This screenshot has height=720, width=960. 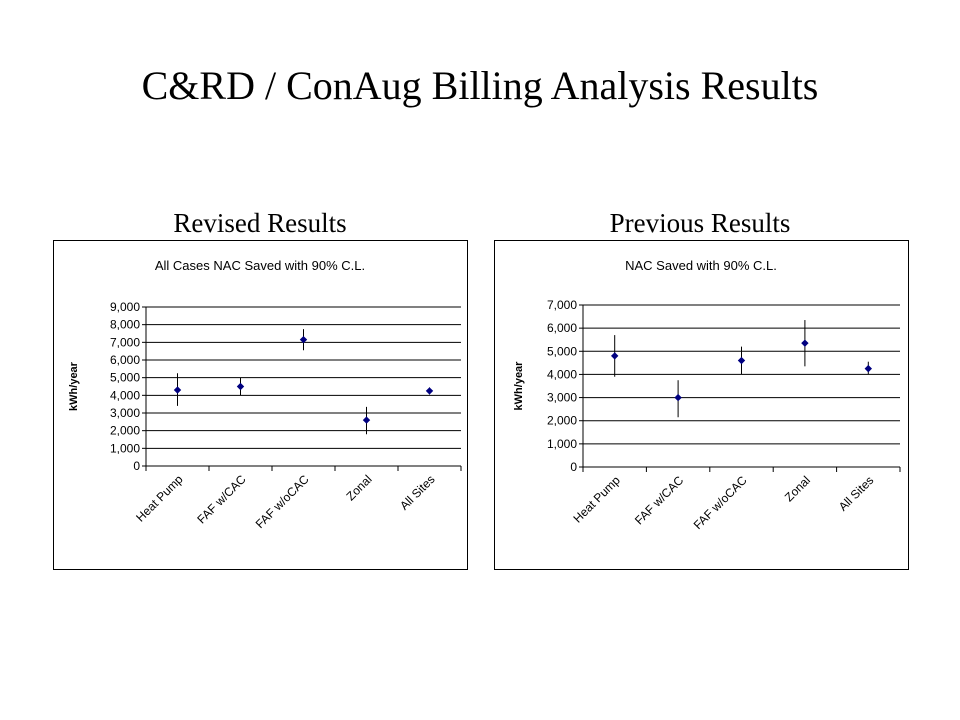 What do you see at coordinates (260, 265) in the screenshot?
I see `chart-title: All Cases NAC Saved with 90% C.L.` at bounding box center [260, 265].